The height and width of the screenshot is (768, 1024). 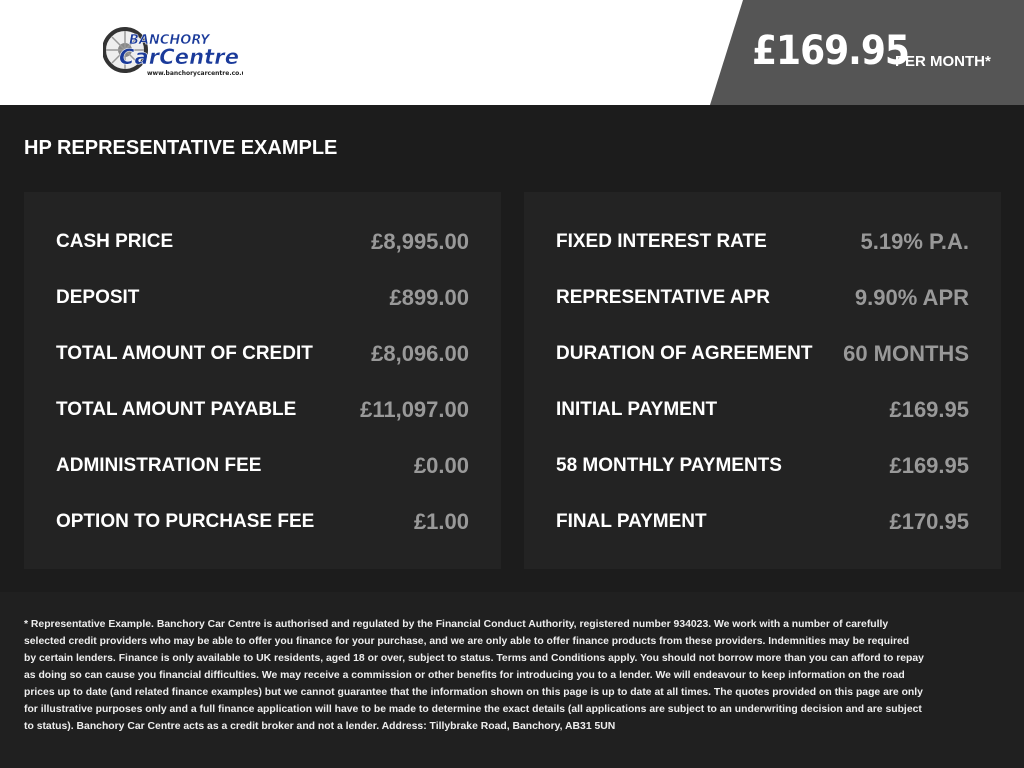 What do you see at coordinates (929, 521) in the screenshot?
I see `finance-value: £170.95` at bounding box center [929, 521].